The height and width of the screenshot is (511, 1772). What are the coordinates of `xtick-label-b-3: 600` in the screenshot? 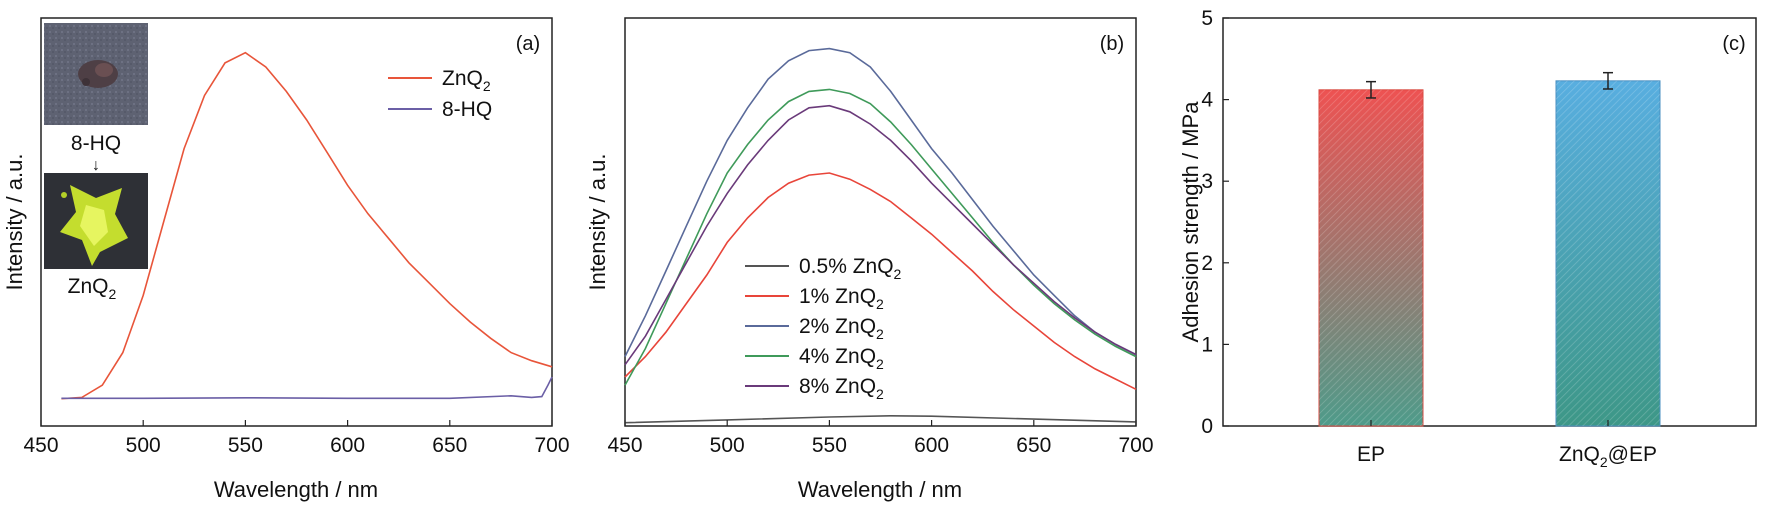 It's located at (931, 445).